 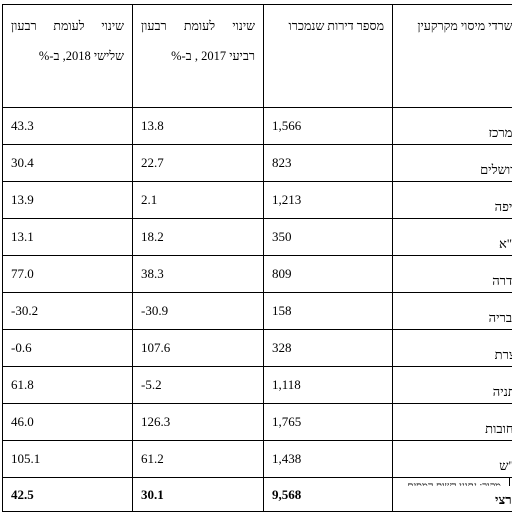 What do you see at coordinates (68, 274) in the screenshot?
I see `cell-change-2018: 77.0` at bounding box center [68, 274].